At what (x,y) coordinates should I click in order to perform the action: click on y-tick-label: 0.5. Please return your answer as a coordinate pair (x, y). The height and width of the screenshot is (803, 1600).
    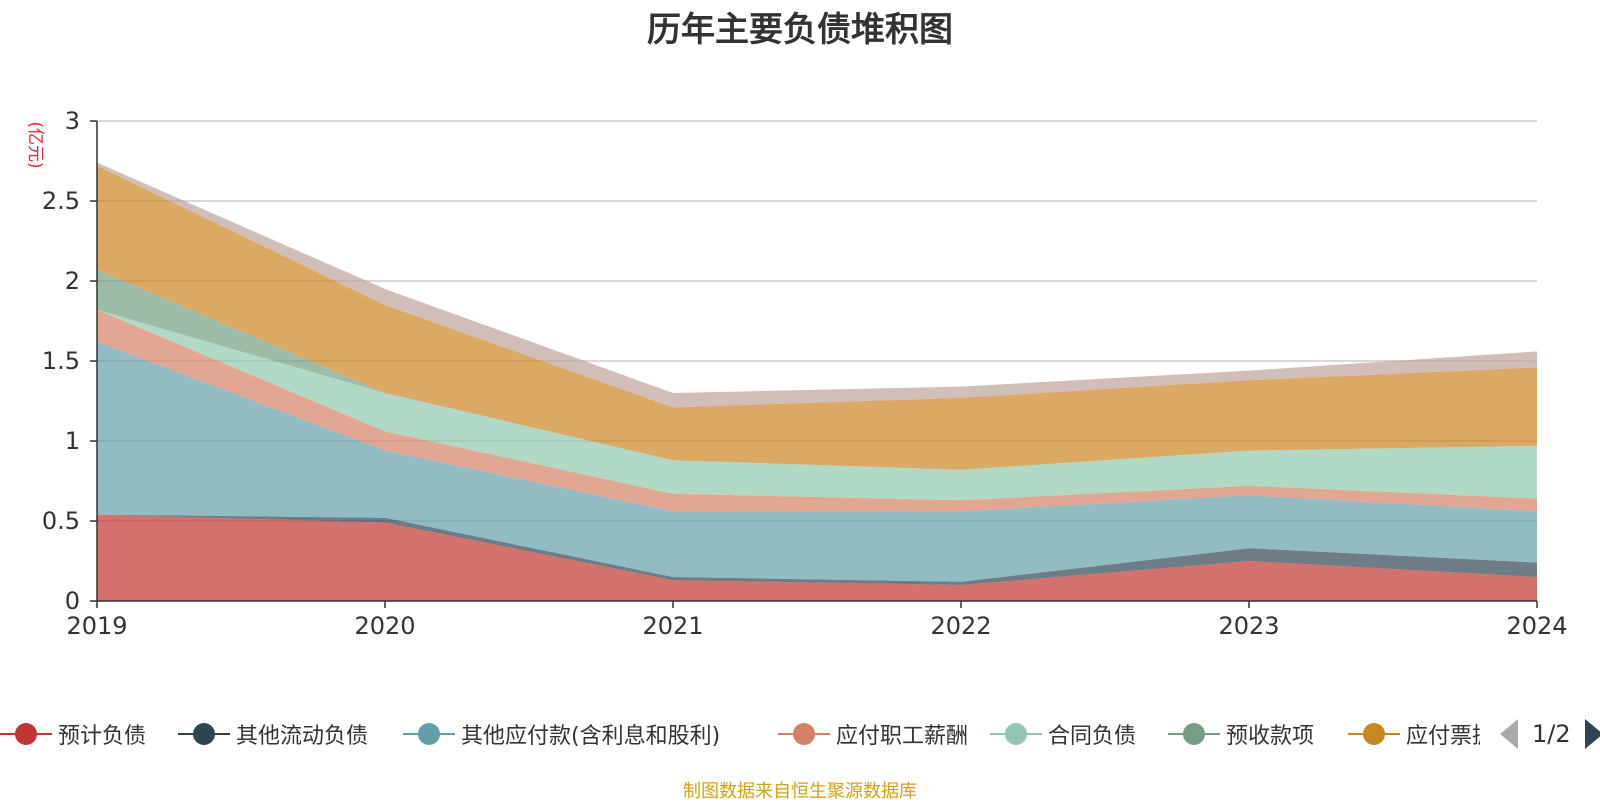
    Looking at the image, I should click on (61, 521).